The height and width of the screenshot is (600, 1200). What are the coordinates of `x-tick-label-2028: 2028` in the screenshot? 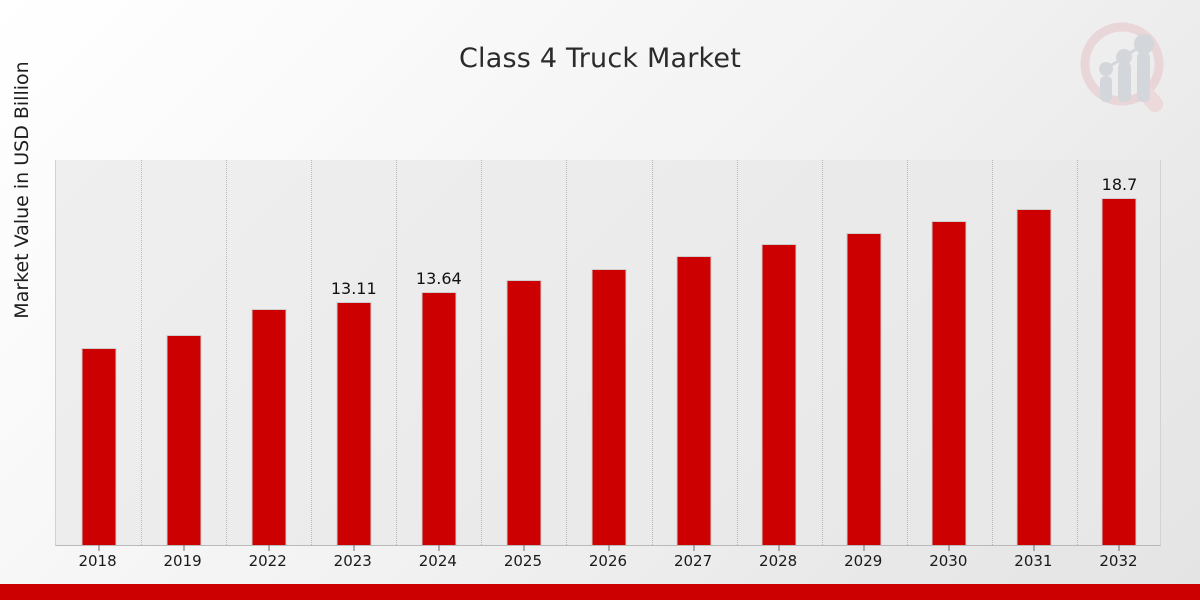 It's located at (778, 561).